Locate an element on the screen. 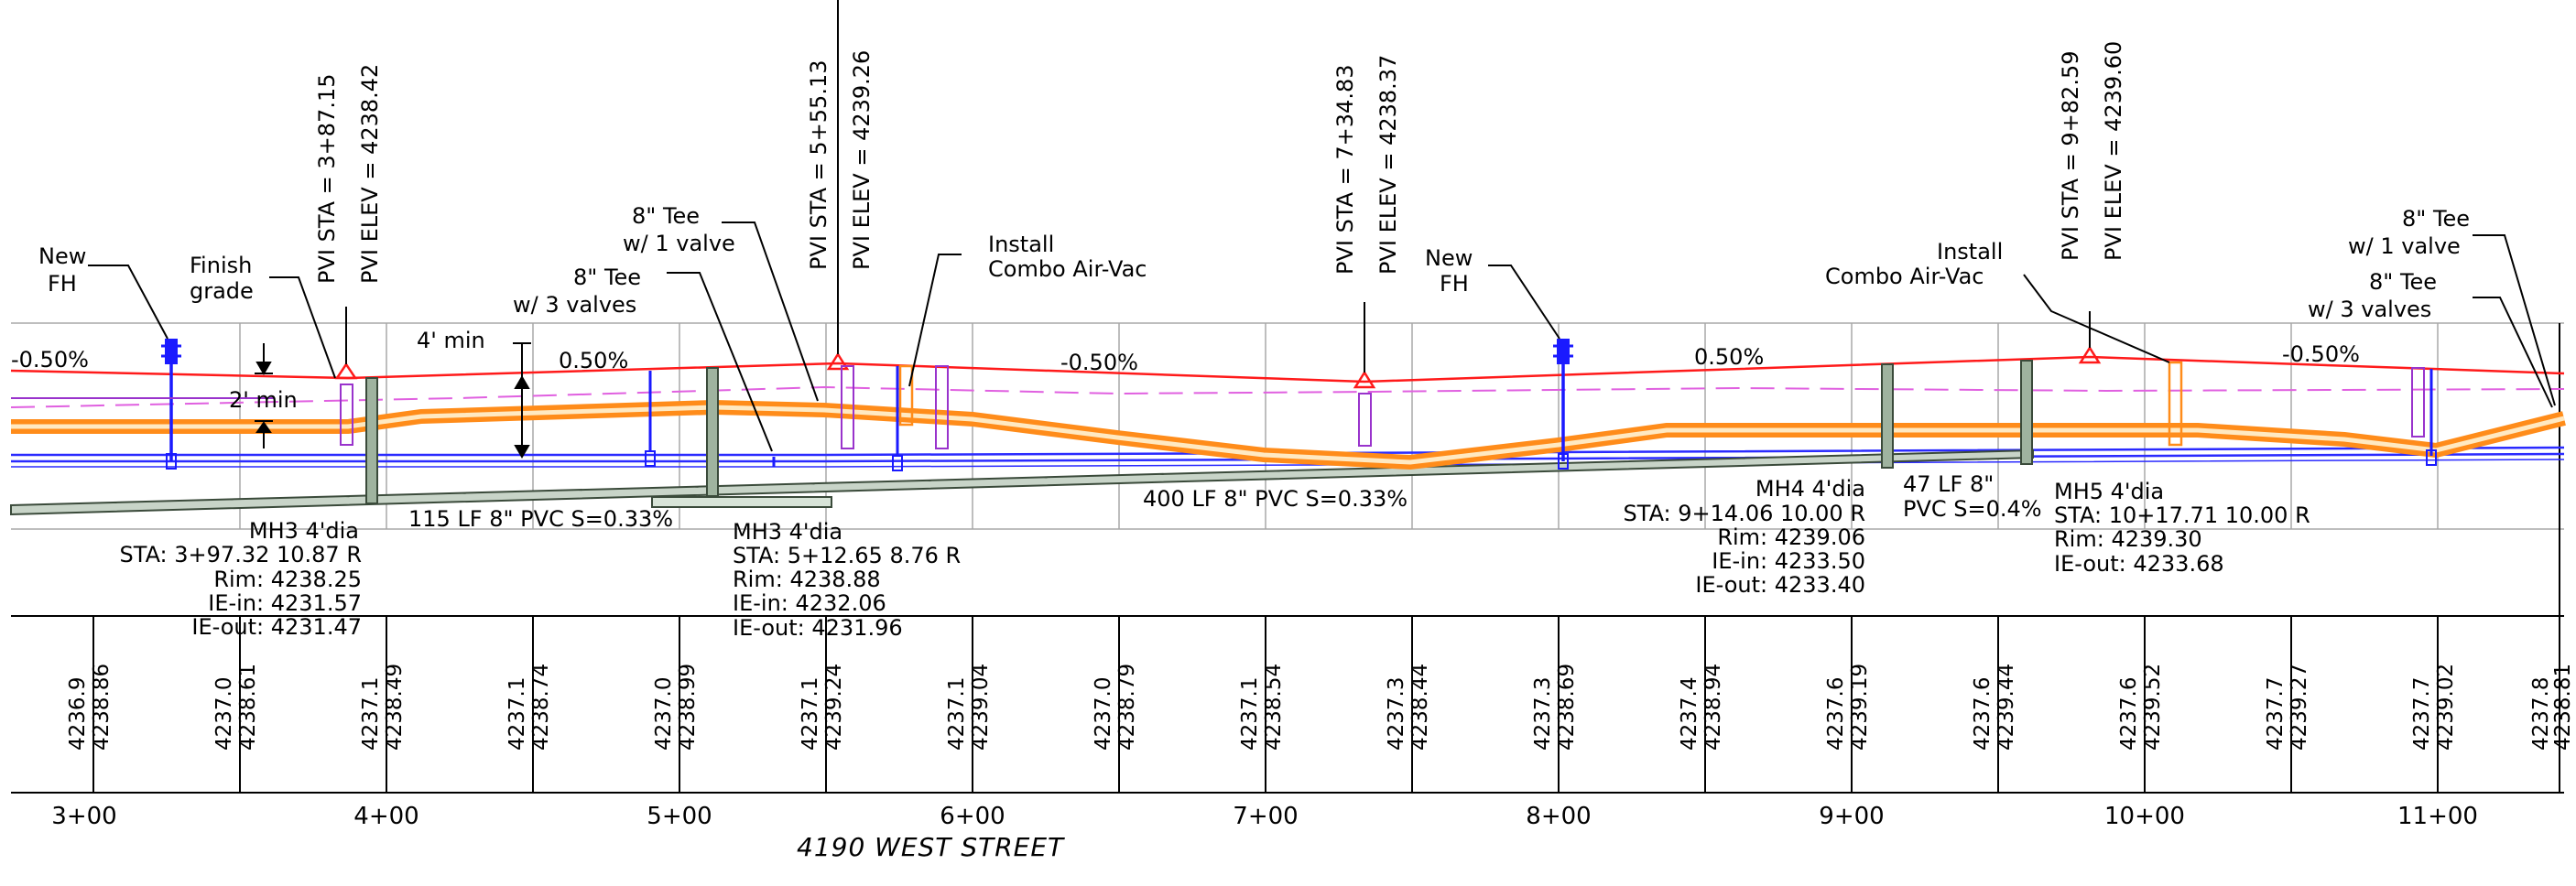 Image resolution: width=2576 pixels, height=886 pixels. air-vac-label: Install is located at coordinates (1970, 252).